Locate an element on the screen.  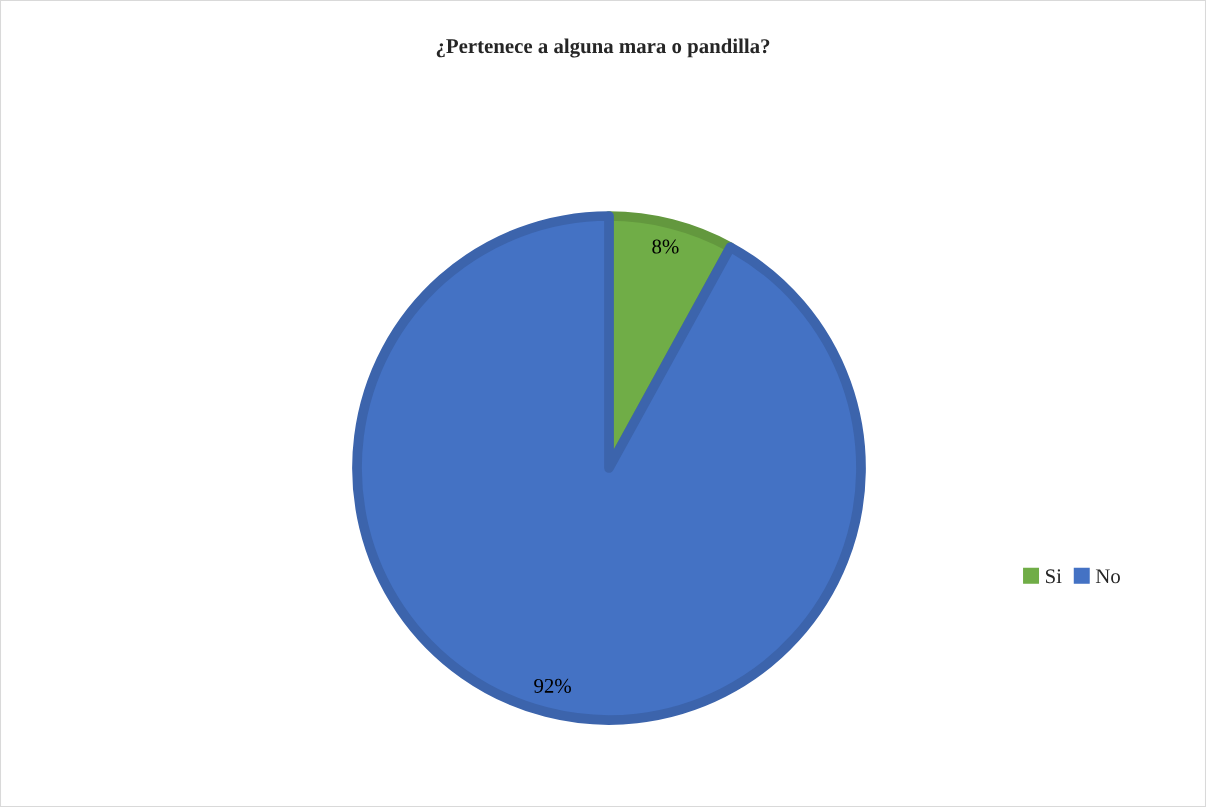
data-label: 92% is located at coordinates (552, 685).